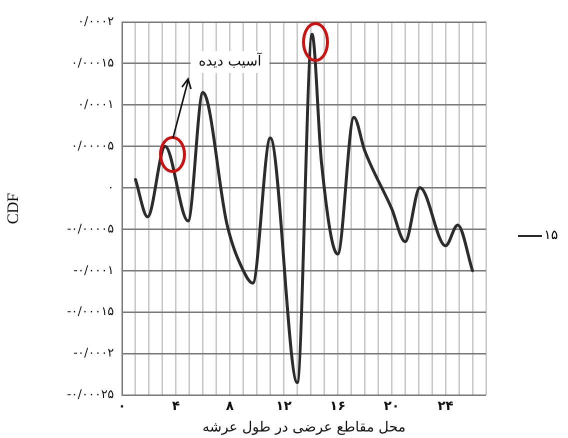 Image resolution: width=568 pixels, height=438 pixels. Describe the element at coordinates (338, 406) in the screenshot. I see `x-tick-label: ۱۶` at that location.